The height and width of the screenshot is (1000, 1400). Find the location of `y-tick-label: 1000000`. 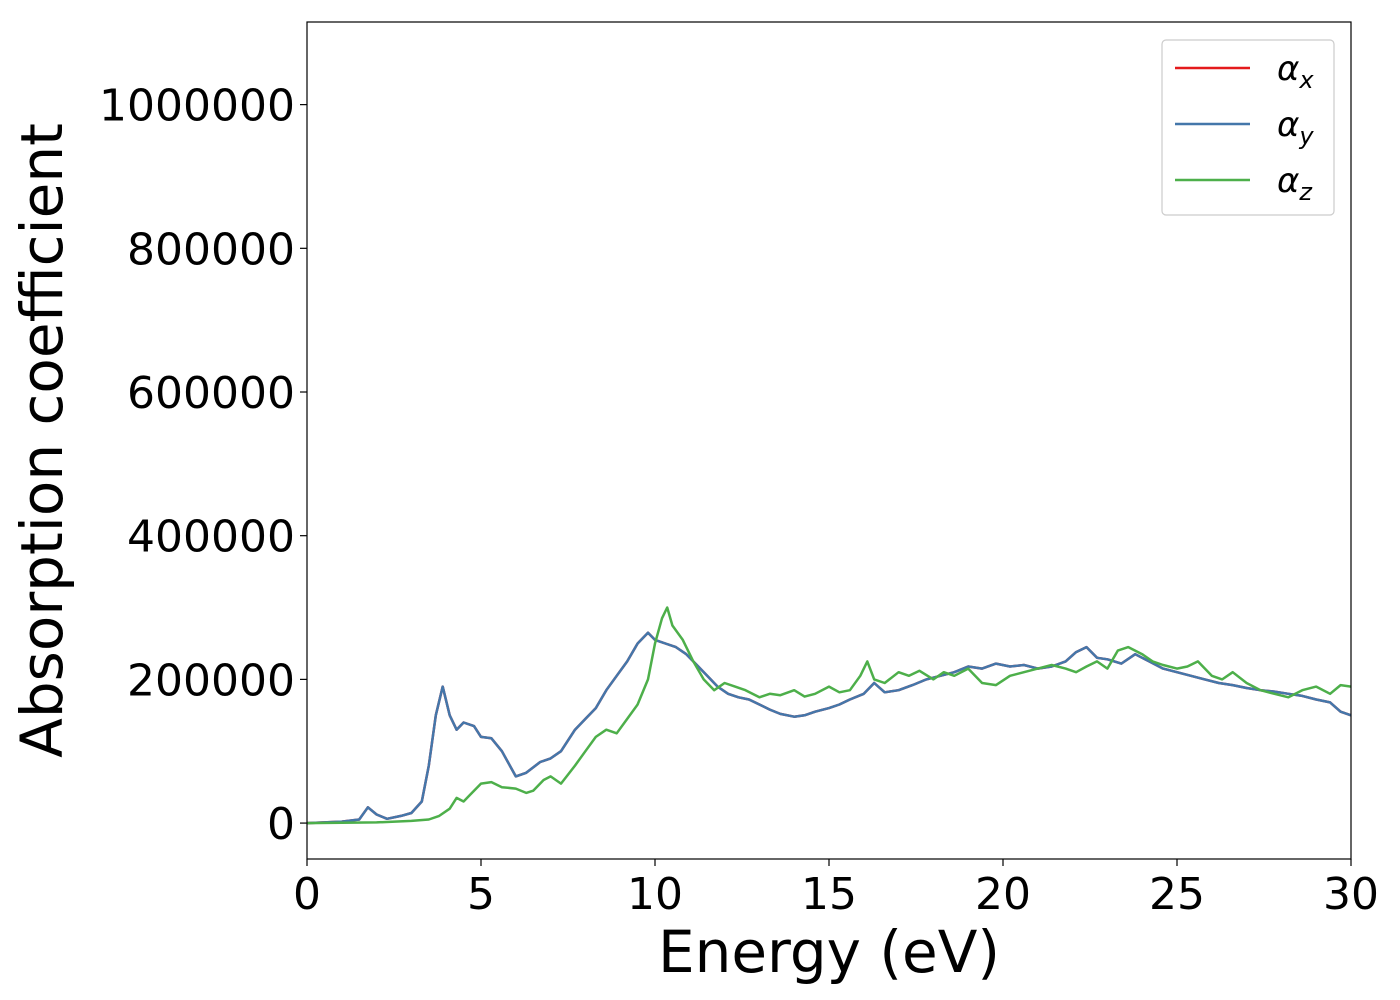

y-tick-label: 1000000 is located at coordinates (197, 106).